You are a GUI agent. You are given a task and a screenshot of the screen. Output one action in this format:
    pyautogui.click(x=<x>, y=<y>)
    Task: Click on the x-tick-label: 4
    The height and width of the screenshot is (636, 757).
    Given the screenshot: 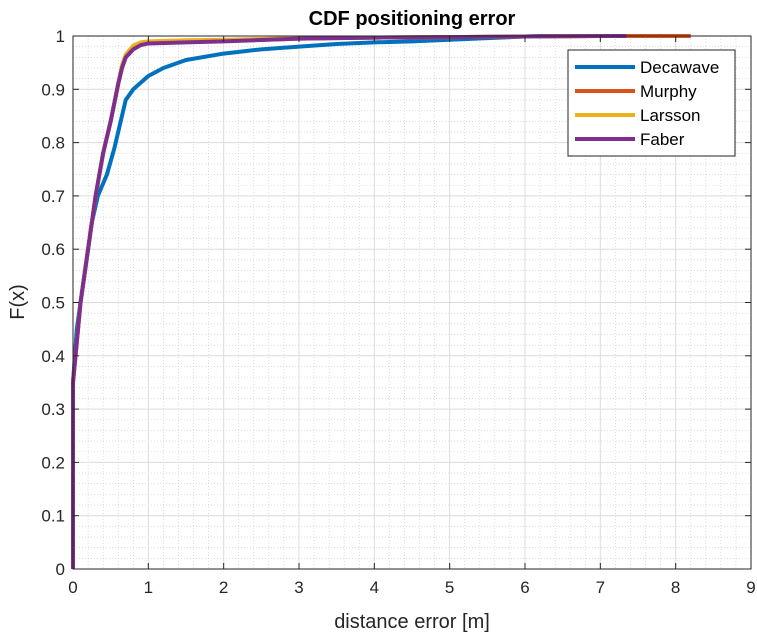 What is the action you would take?
    pyautogui.click(x=374, y=587)
    